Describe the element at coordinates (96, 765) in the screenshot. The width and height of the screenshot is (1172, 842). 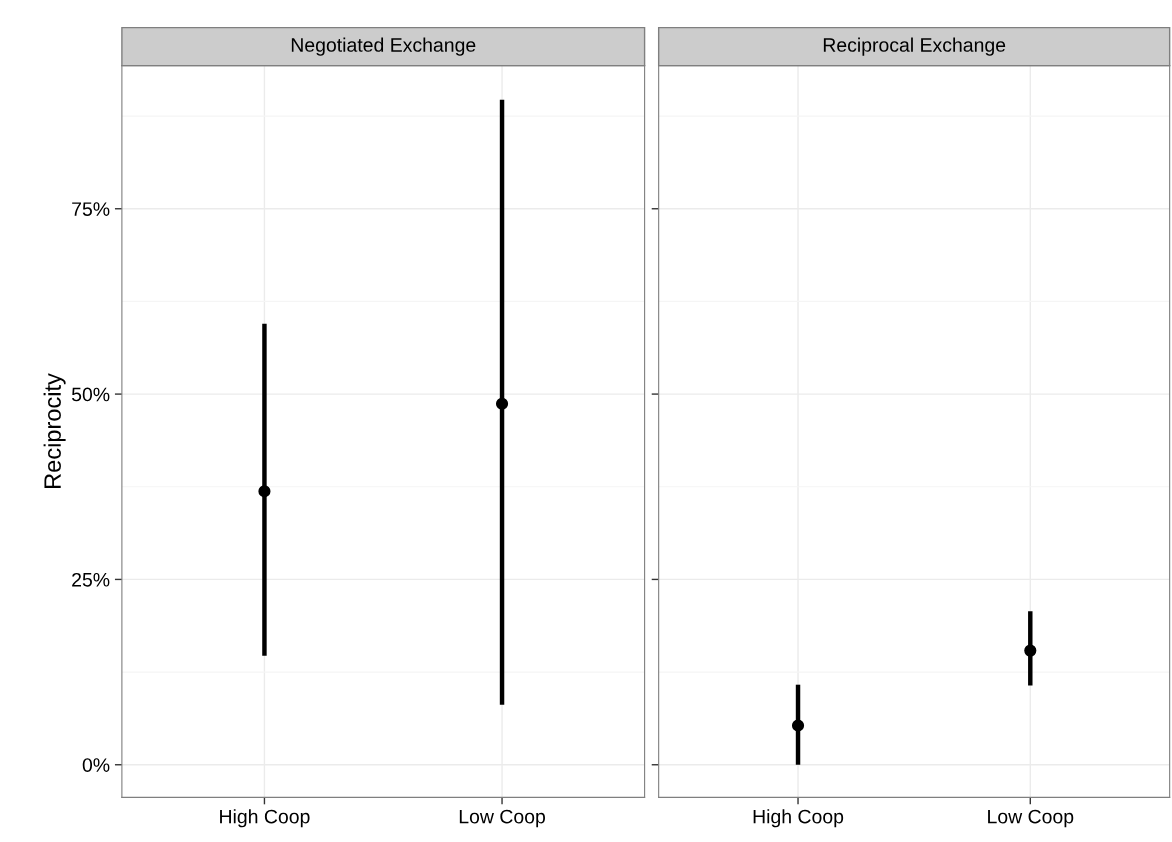
I see `y-tick-label: 0%` at that location.